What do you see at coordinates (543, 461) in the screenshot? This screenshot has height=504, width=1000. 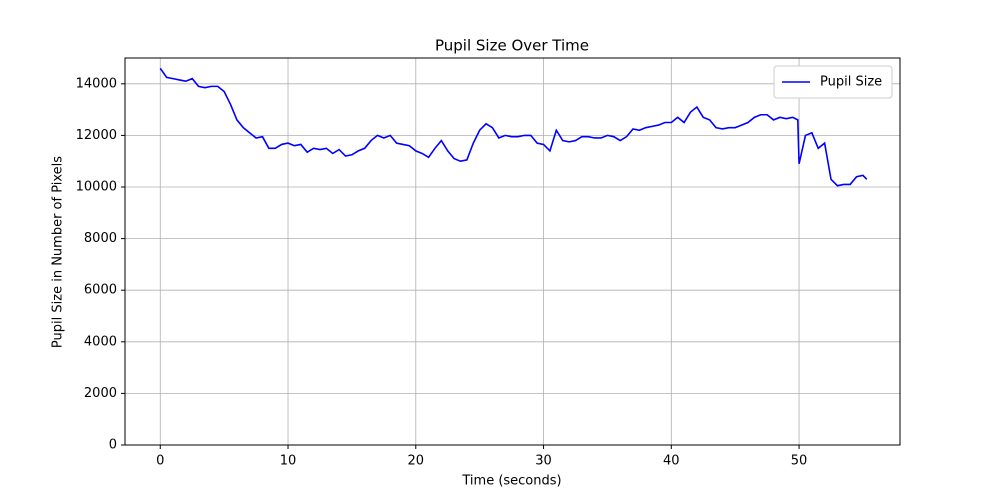 I see `x-tick-label: 30` at bounding box center [543, 461].